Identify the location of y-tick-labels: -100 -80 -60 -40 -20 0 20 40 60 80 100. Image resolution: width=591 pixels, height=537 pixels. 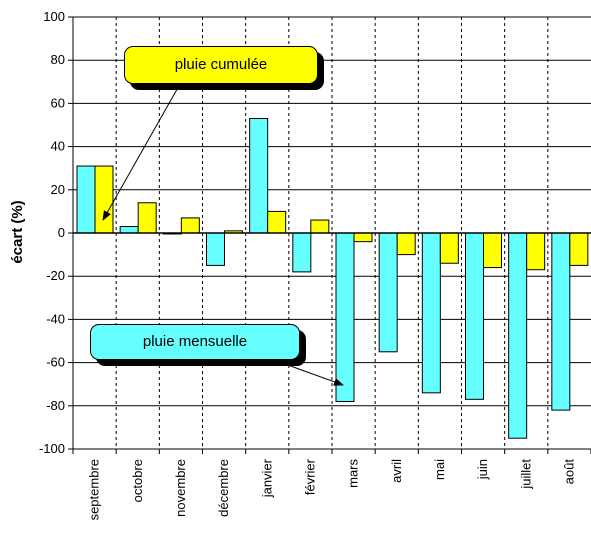
(52, 232).